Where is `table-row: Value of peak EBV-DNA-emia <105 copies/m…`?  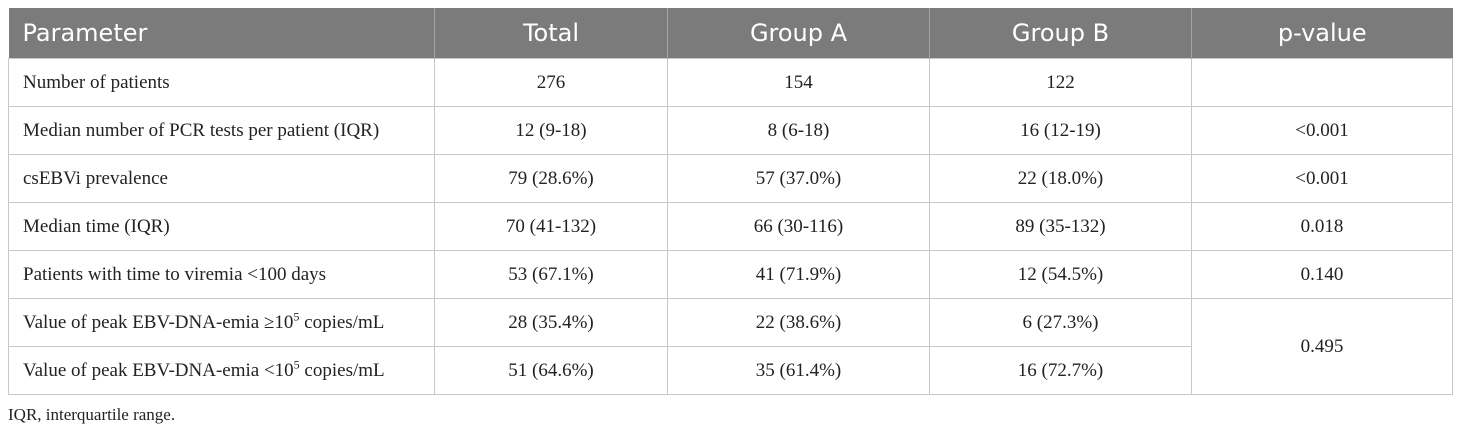 table-row: Value of peak EBV-DNA-emia <105 copies/m… is located at coordinates (730, 370).